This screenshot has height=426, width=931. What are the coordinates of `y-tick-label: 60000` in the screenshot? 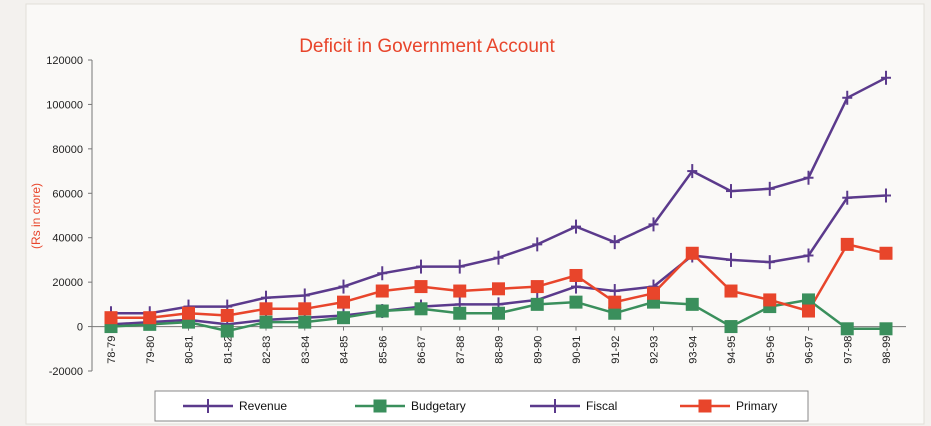 It's located at (67, 194).